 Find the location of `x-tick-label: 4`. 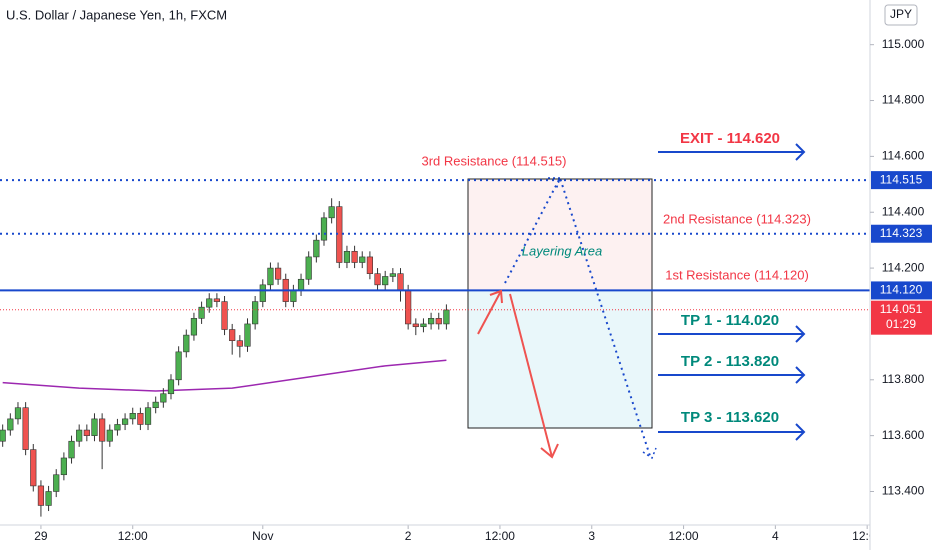

x-tick-label: 4 is located at coordinates (775, 536).